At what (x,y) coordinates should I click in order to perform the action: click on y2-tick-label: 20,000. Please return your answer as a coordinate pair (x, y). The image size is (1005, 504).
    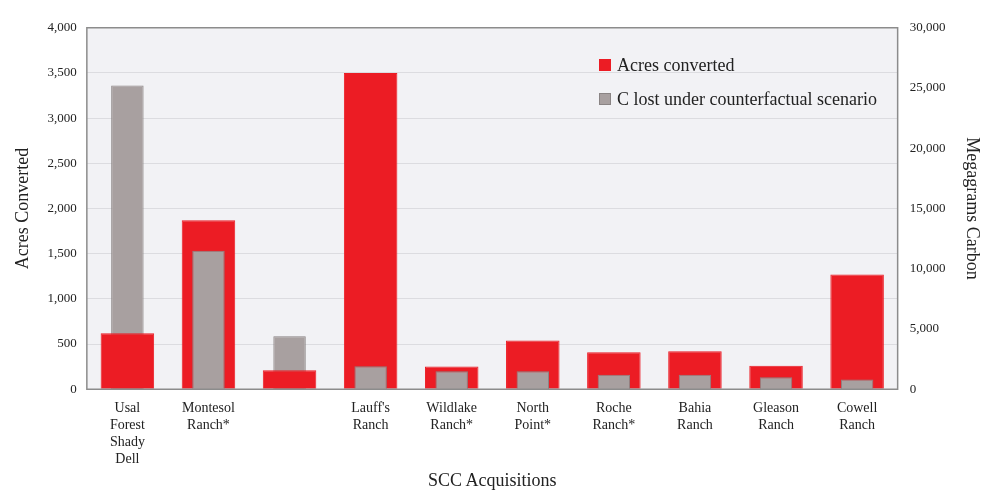
    Looking at the image, I should click on (927, 147).